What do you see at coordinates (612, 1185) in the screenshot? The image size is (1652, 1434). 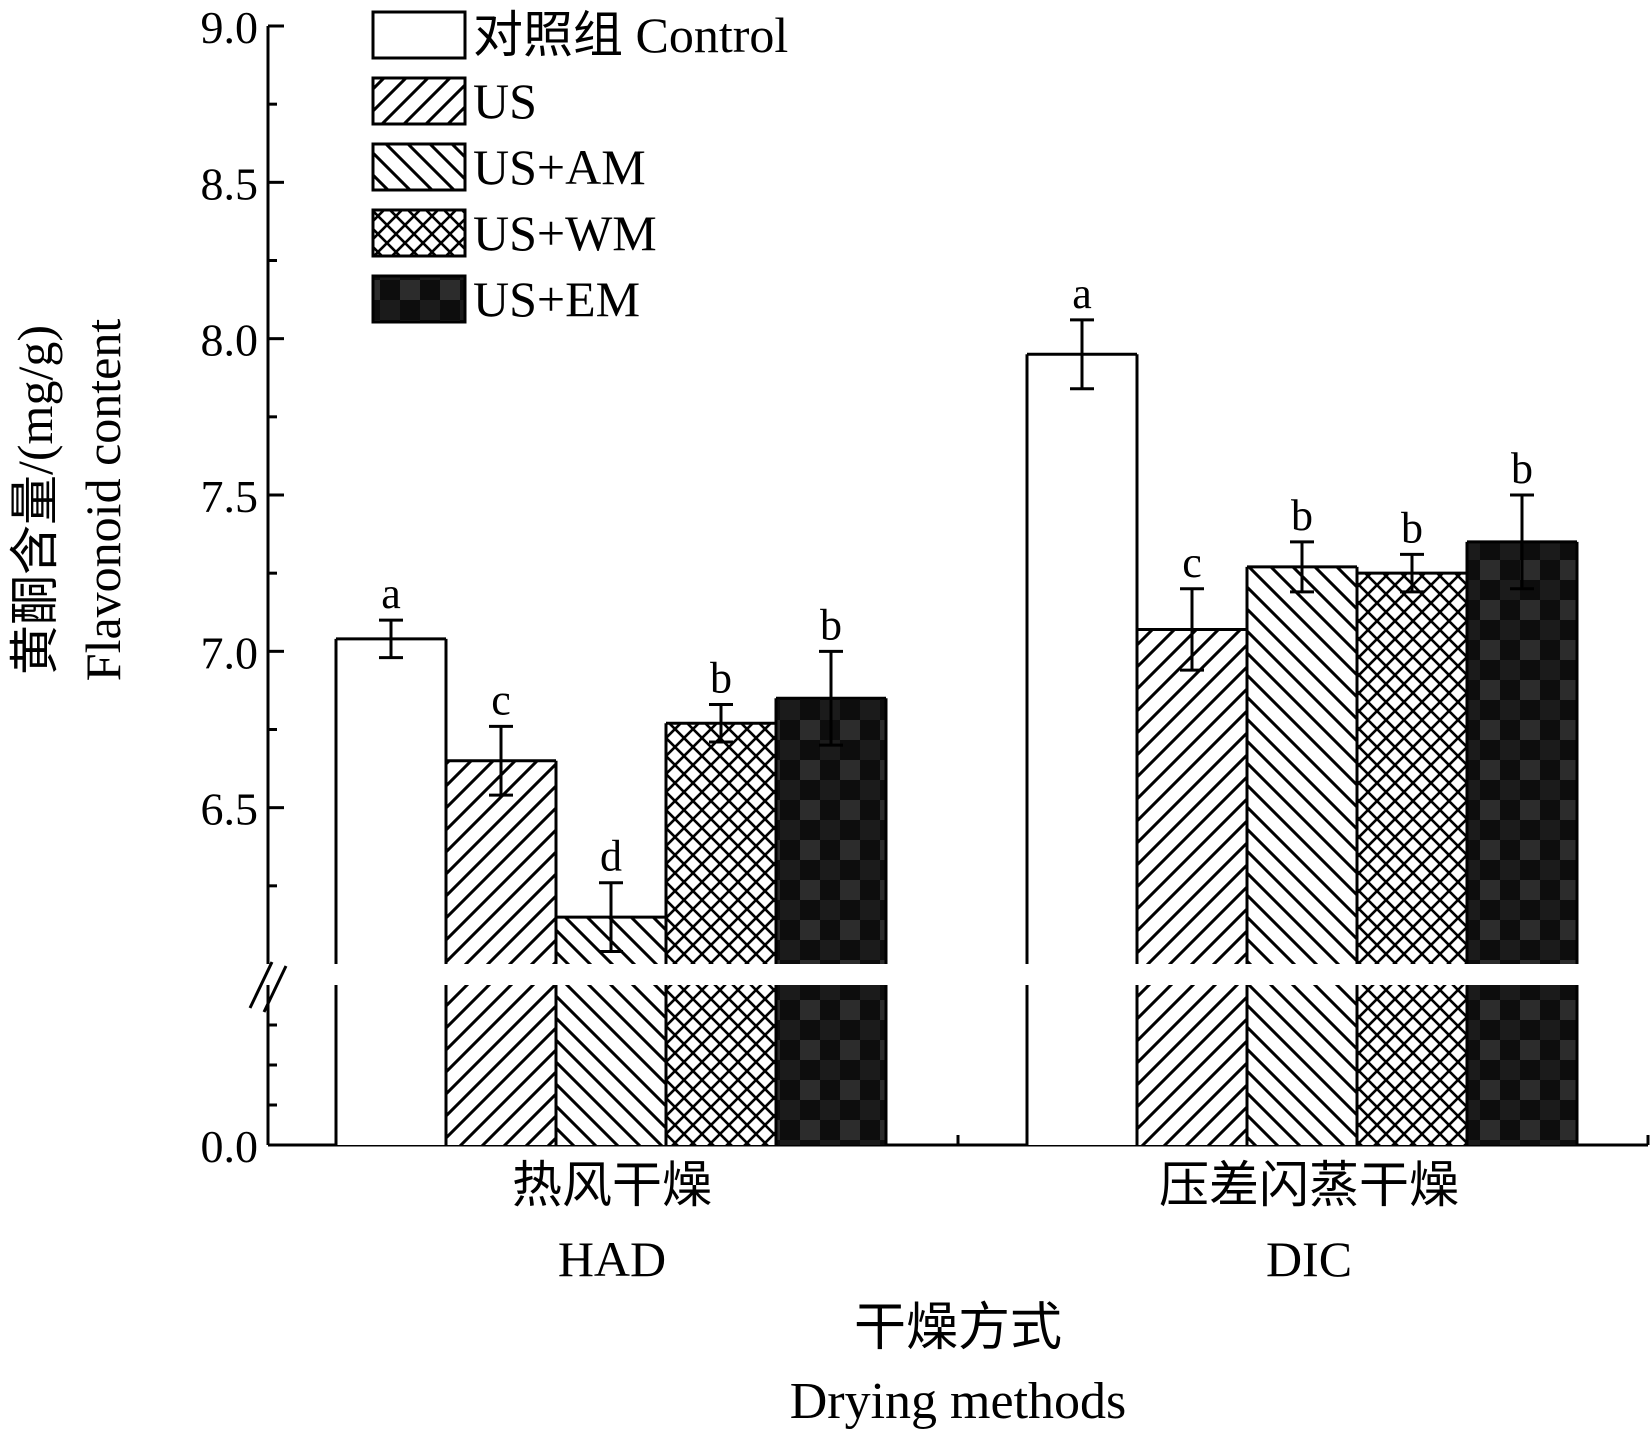 I see `category-label-zh: 热风干燥` at bounding box center [612, 1185].